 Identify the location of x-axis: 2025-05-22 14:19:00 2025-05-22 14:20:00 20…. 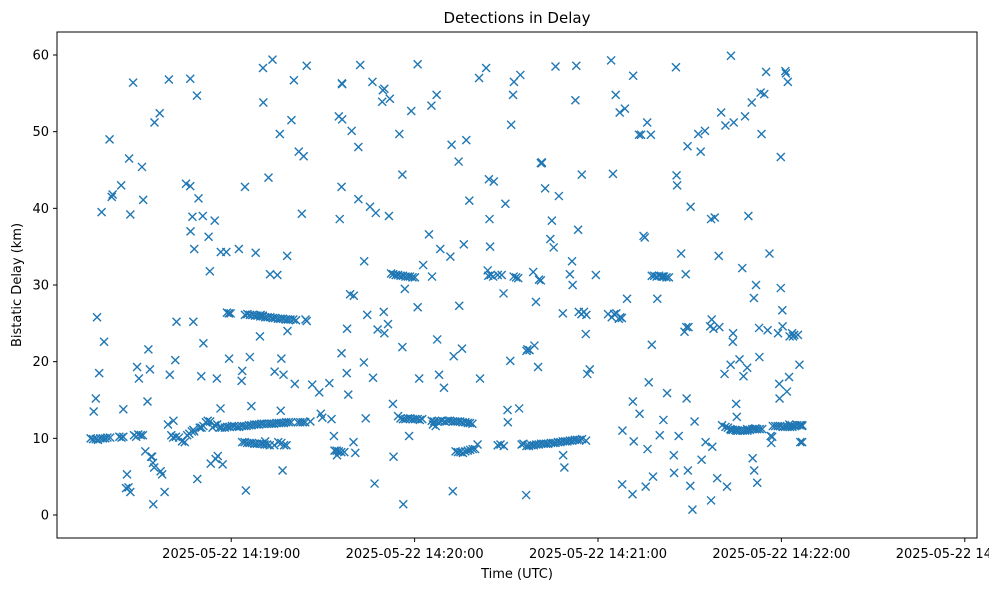
(575, 550).